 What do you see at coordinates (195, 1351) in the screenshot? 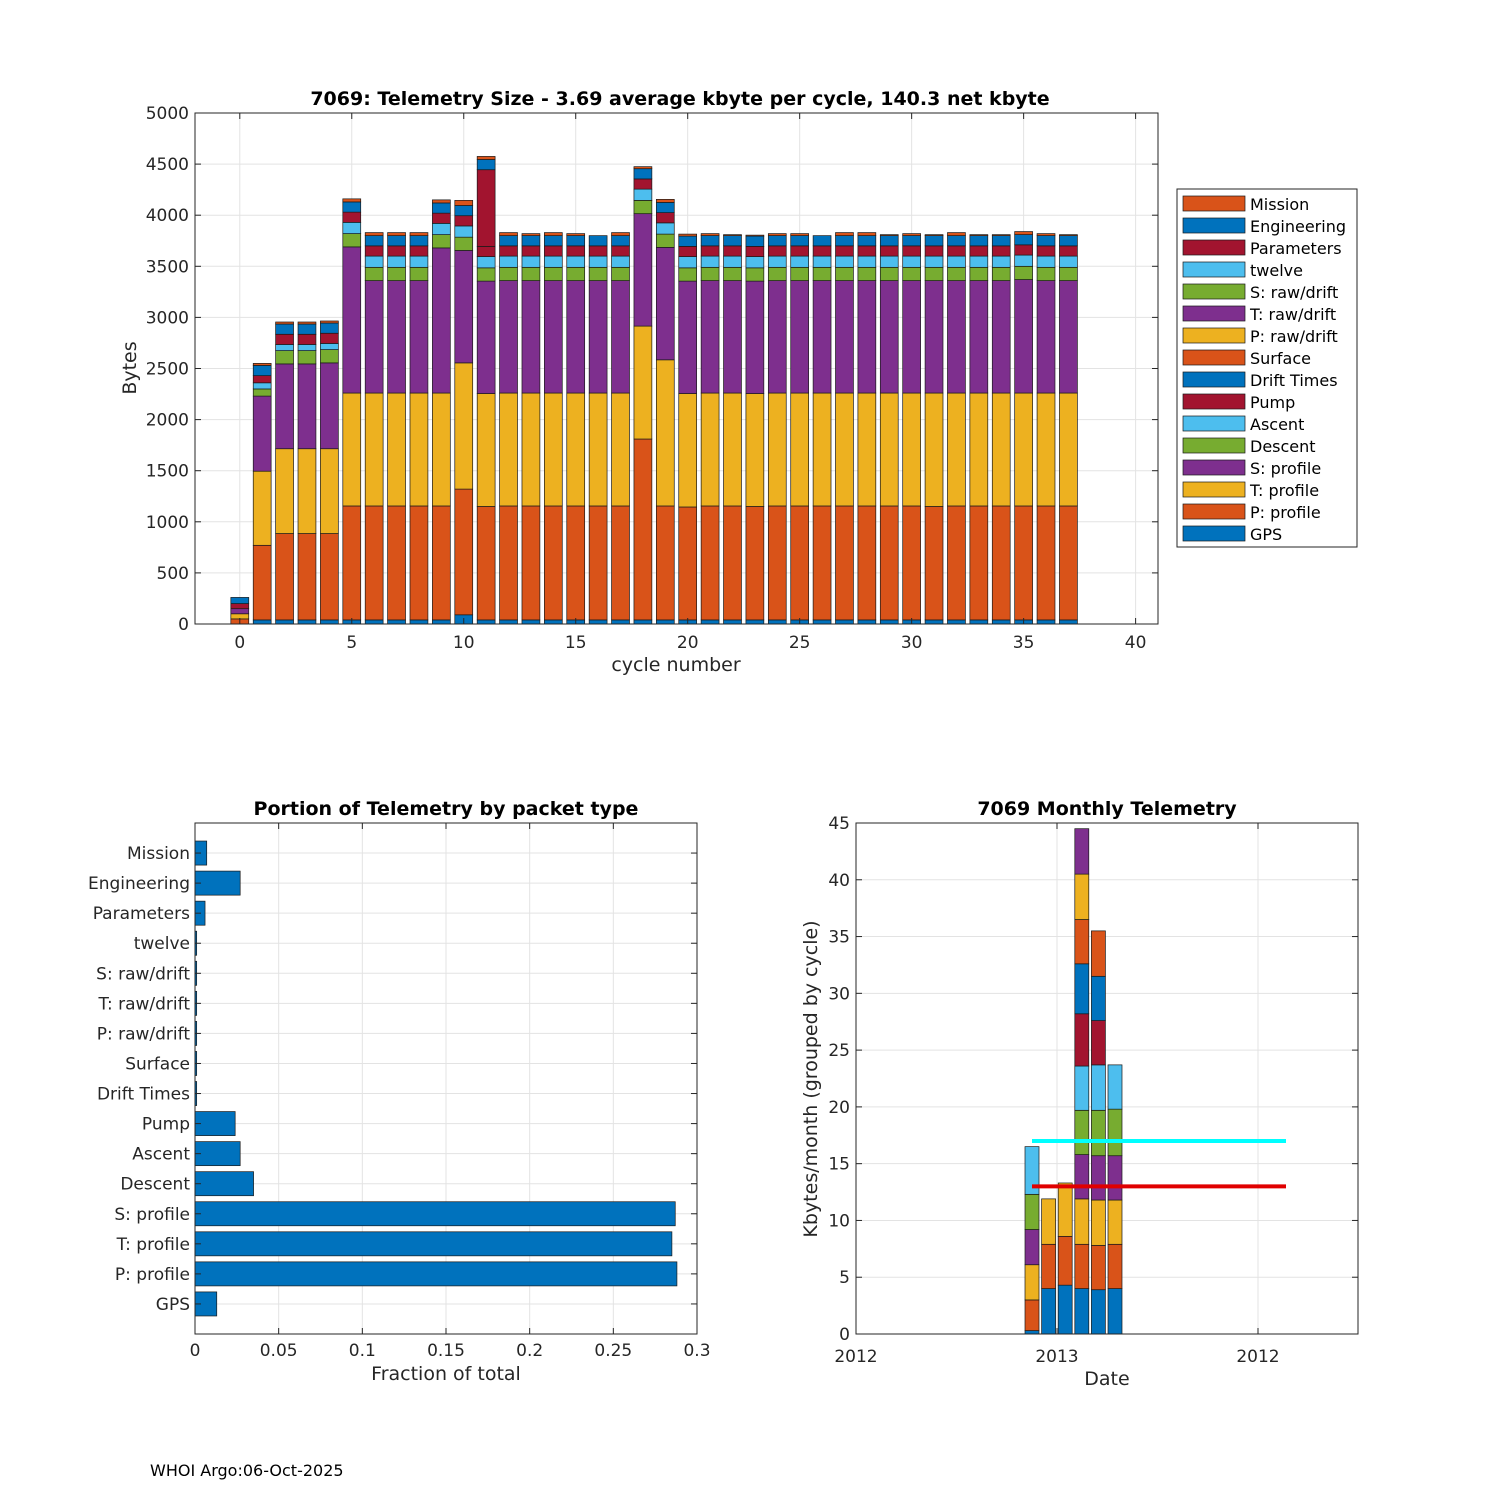
I see `x-tick-label: 0` at bounding box center [195, 1351].